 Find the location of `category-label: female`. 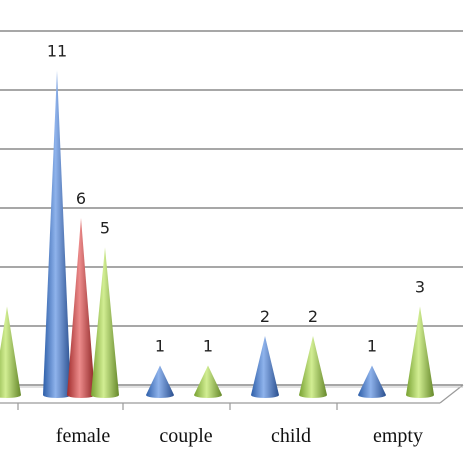

category-label: female is located at coordinates (83, 436).